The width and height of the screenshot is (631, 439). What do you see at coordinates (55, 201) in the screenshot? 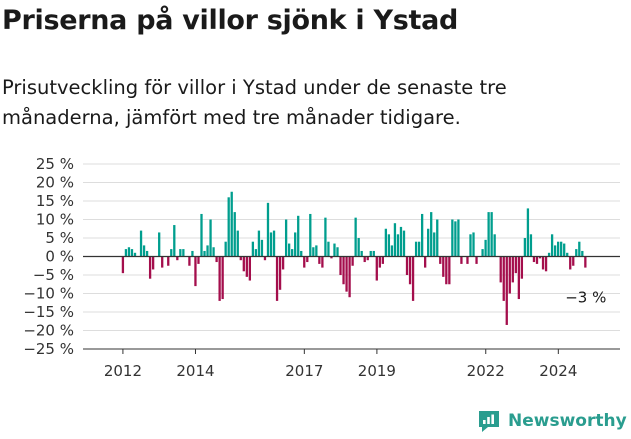
I see `y-tick-label: 15 %` at bounding box center [55, 201].